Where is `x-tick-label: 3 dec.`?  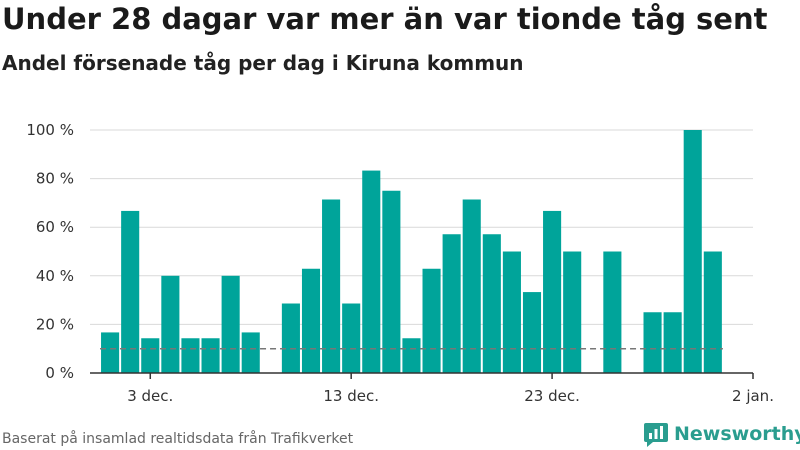 x-tick-label: 3 dec. is located at coordinates (150, 396).